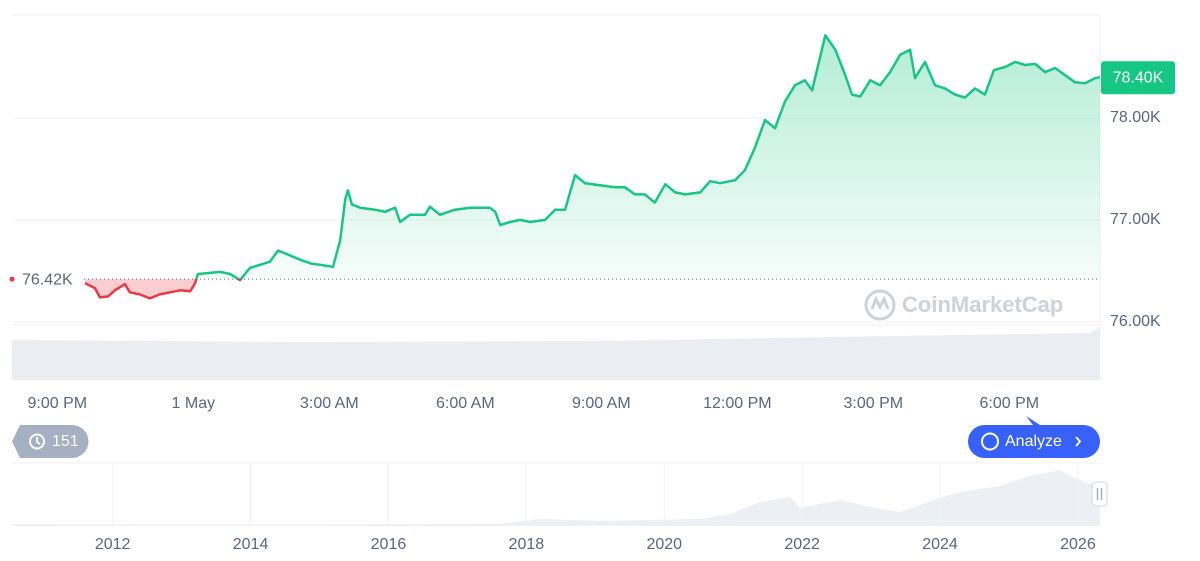 This screenshot has width=1200, height=561. I want to click on watermark: CoinMarketCap, so click(963, 305).